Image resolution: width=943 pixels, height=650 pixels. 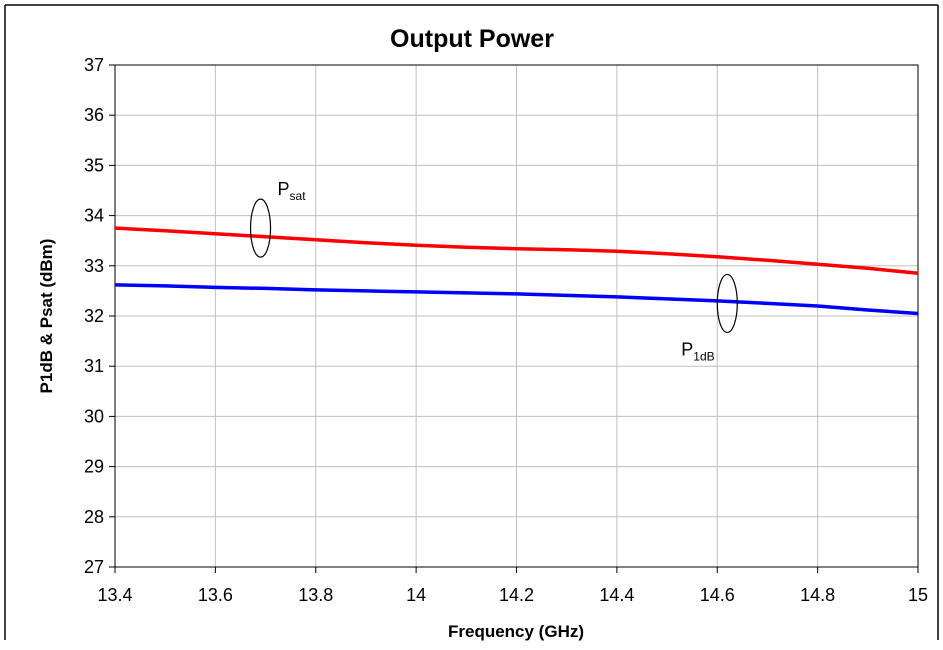 What do you see at coordinates (472, 39) in the screenshot?
I see `chart-title: Output Power` at bounding box center [472, 39].